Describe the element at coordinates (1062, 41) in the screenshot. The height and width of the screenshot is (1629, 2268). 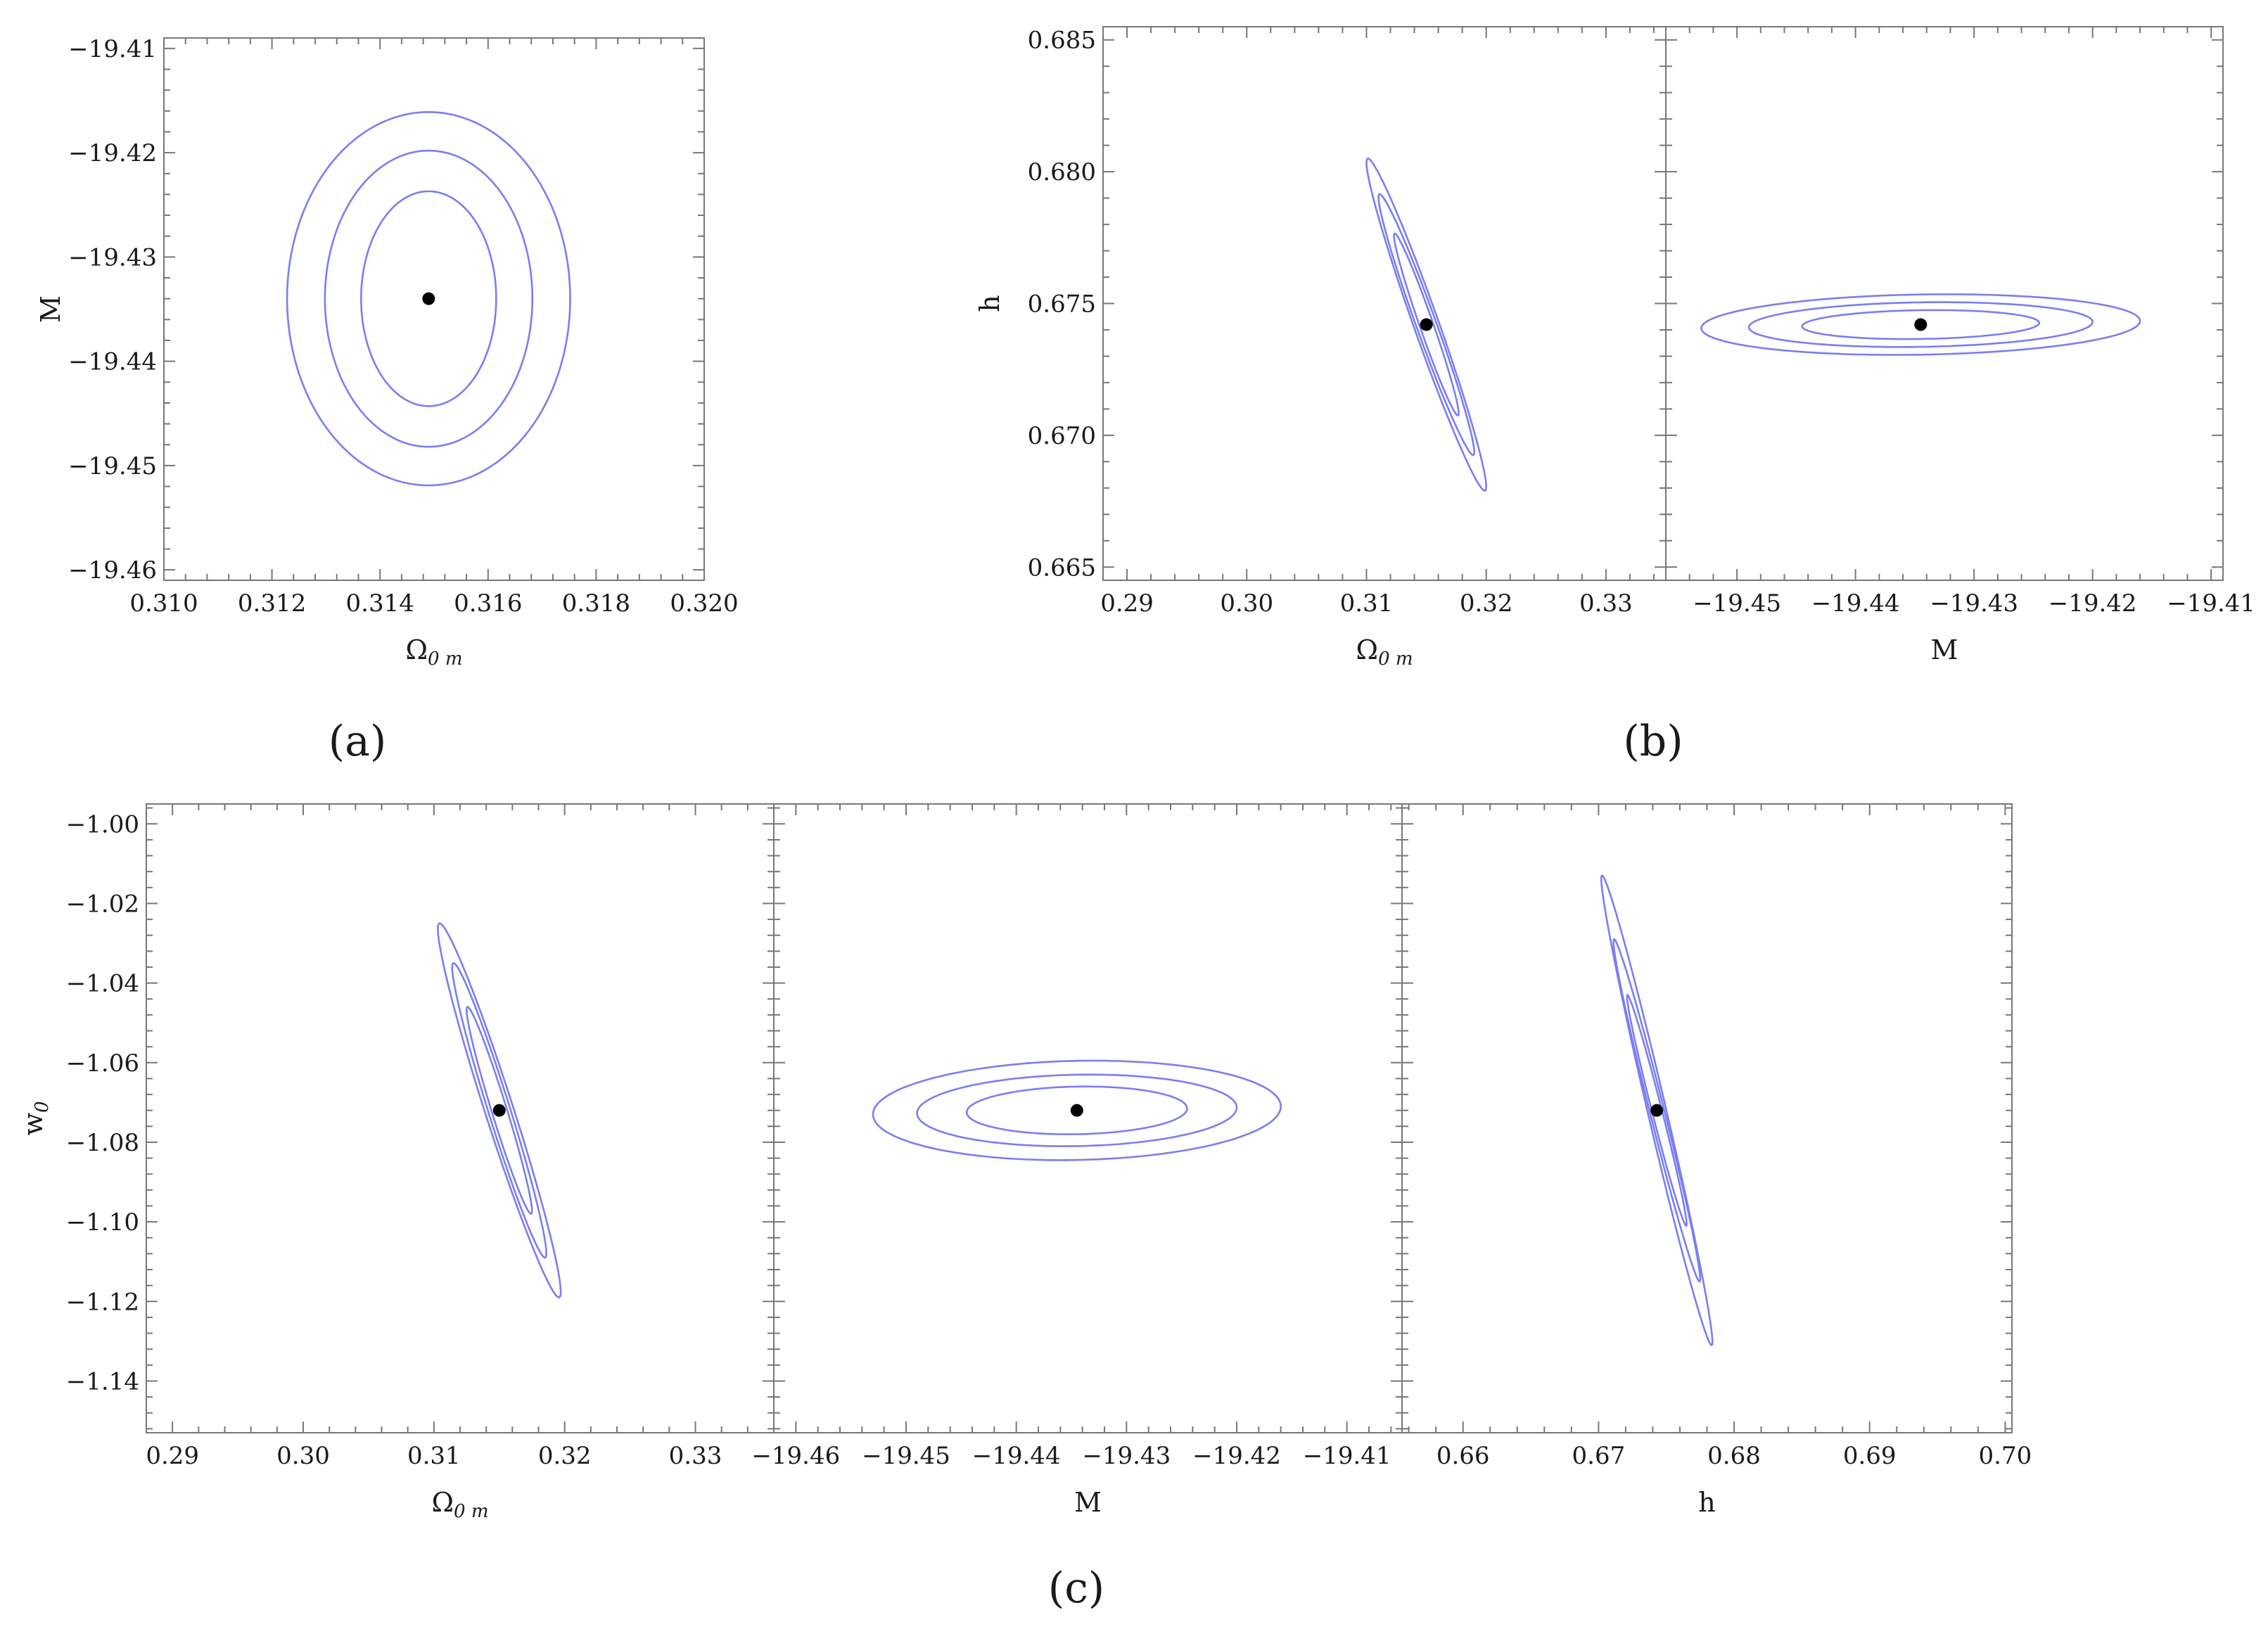
I see `y-tick-label: 0.685` at that location.